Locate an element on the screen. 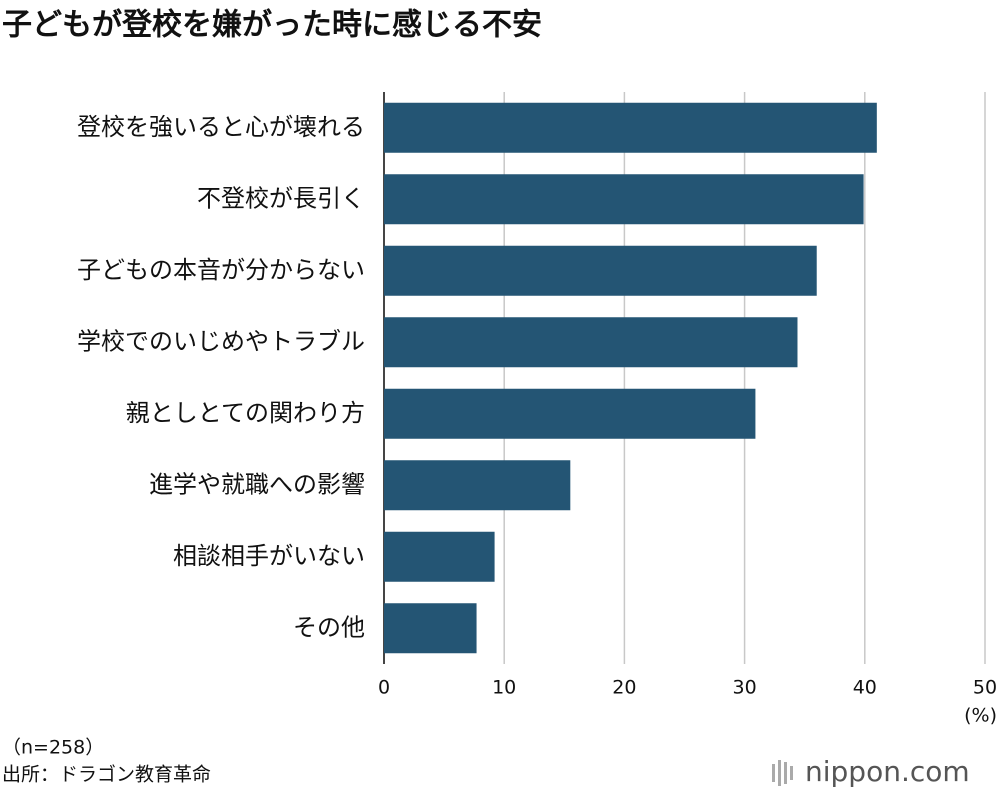 The width and height of the screenshot is (1000, 796). y-tick-label: その他 is located at coordinates (329, 627).